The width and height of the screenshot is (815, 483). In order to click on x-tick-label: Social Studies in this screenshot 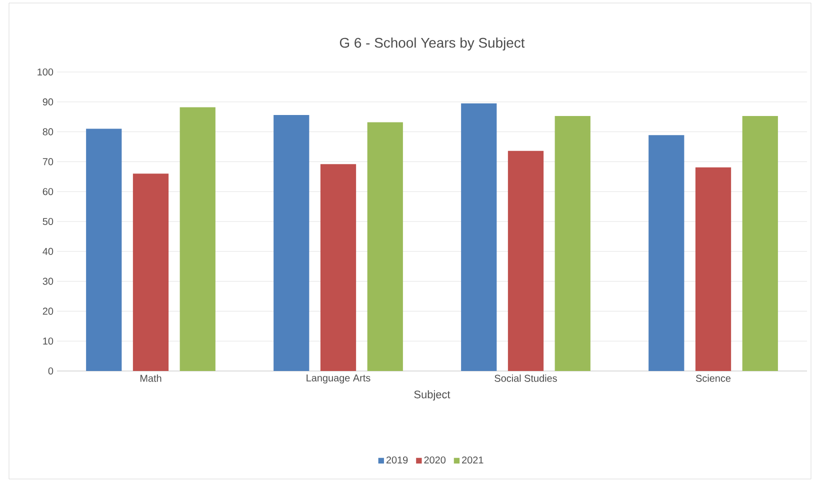, I will do `click(525, 378)`.